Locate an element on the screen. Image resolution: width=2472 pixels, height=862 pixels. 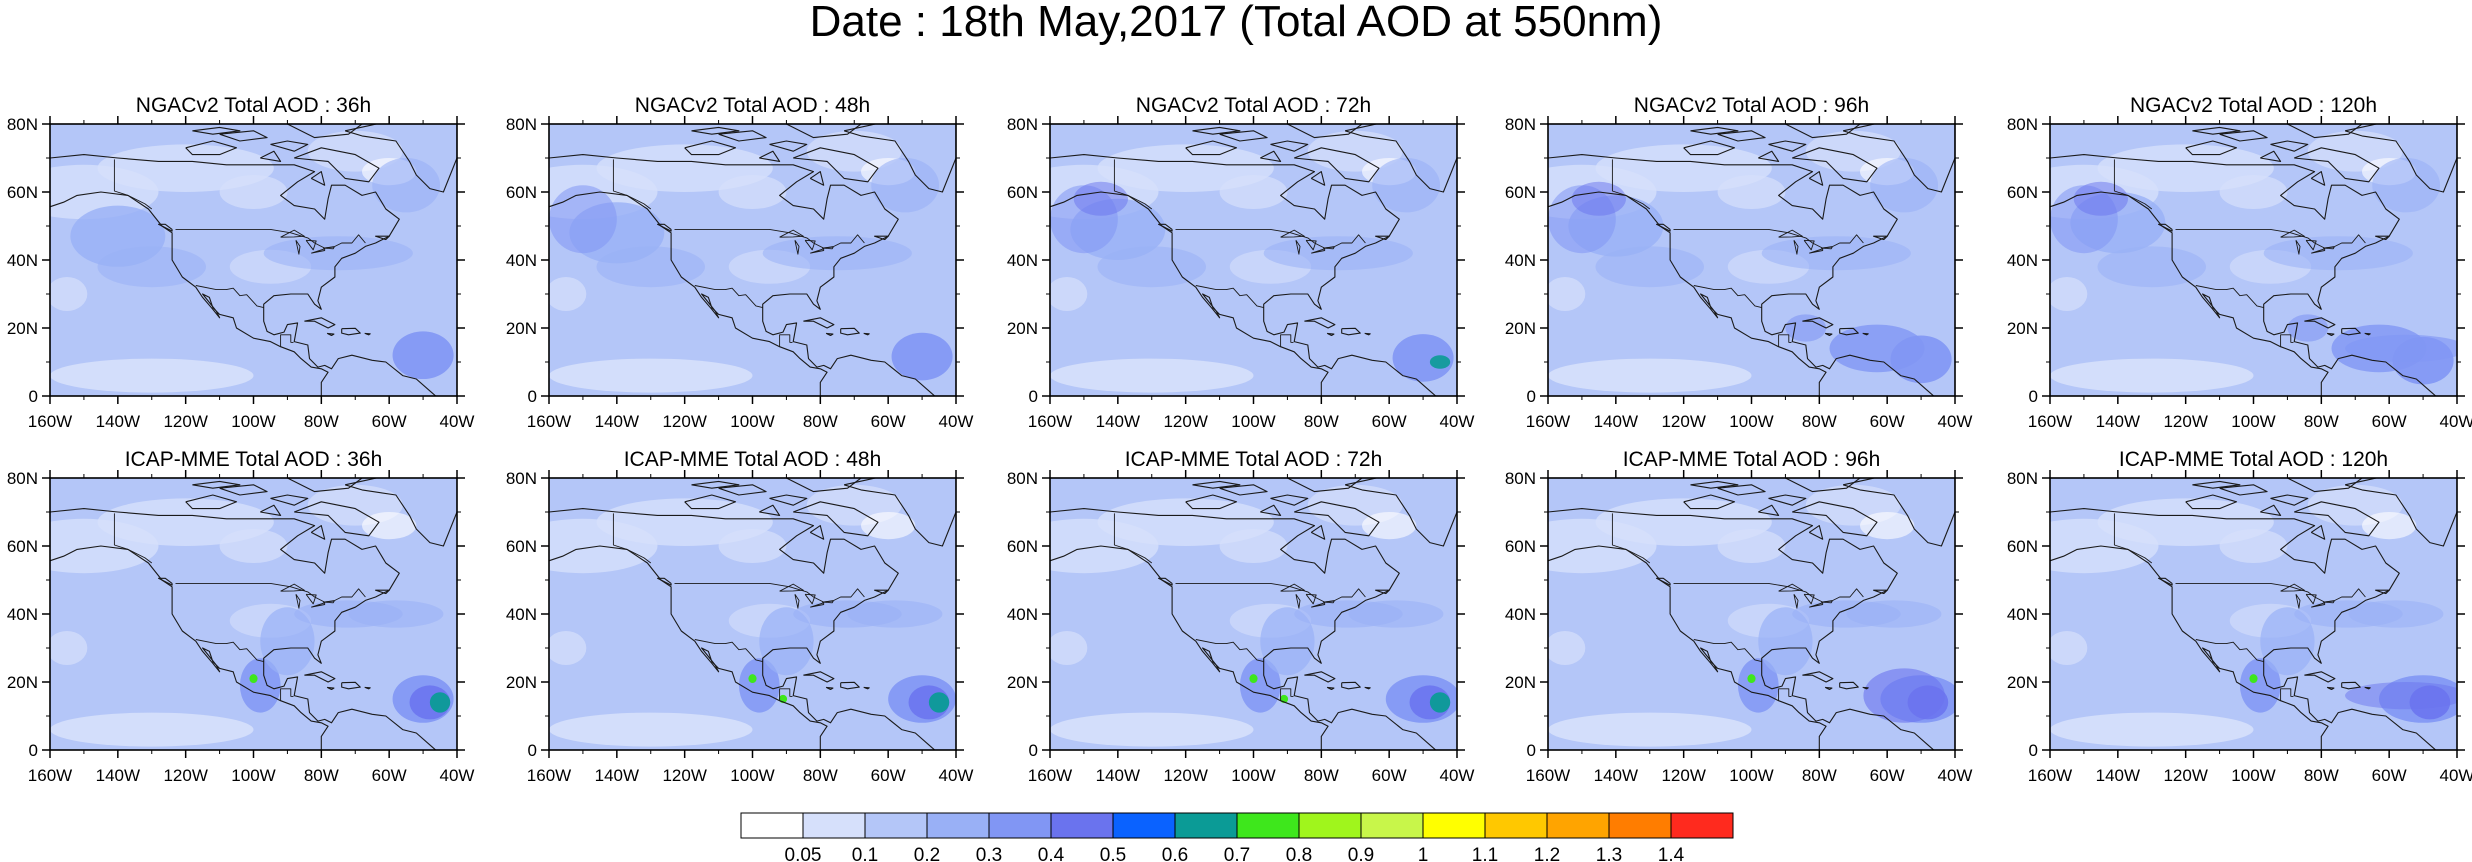
lon-tick-label: 60W is located at coordinates (1389, 775).